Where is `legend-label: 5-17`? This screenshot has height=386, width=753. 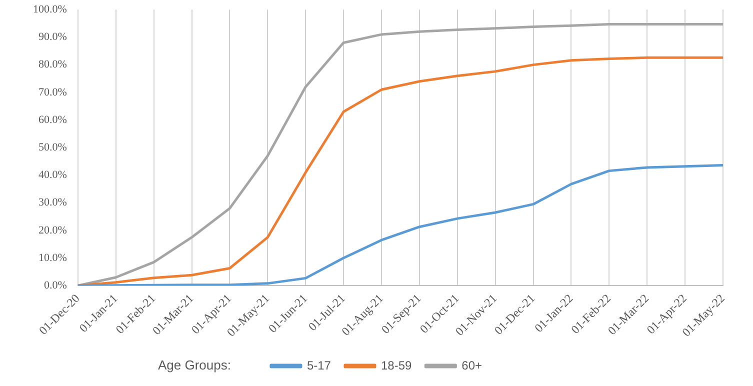 legend-label: 5-17 is located at coordinates (319, 365).